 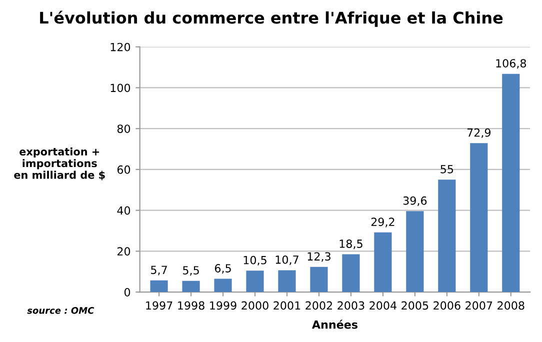 What do you see at coordinates (123, 169) in the screenshot?
I see `y-tick-label: 60` at bounding box center [123, 169].